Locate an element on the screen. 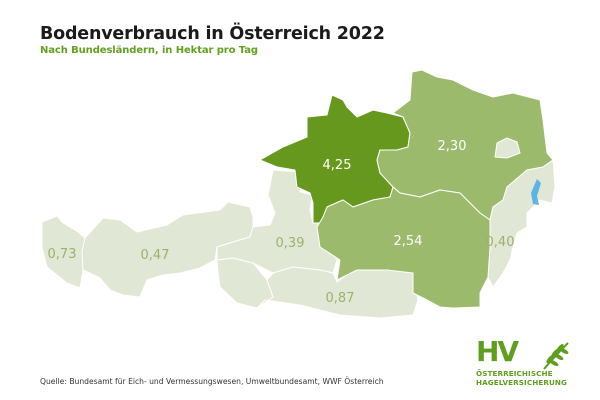 This screenshot has height=400, width=600. logo: HV ÖSTERREICHISCHE HAGELVERSICHERUNG is located at coordinates (536, 362).